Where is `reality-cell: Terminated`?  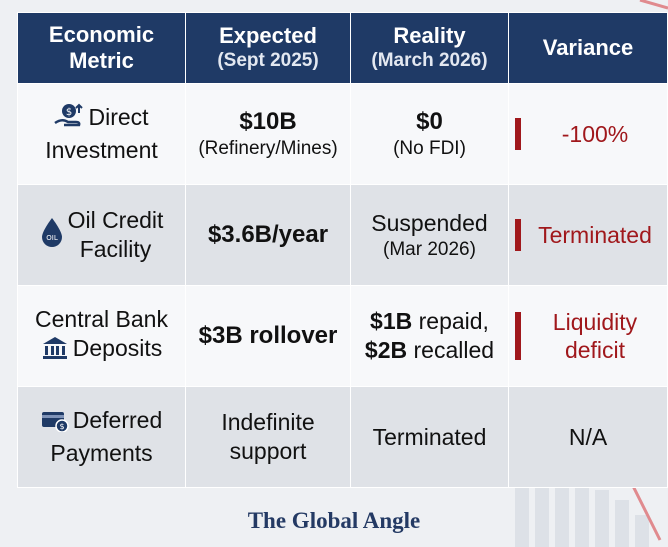 reality-cell: Terminated is located at coordinates (429, 437).